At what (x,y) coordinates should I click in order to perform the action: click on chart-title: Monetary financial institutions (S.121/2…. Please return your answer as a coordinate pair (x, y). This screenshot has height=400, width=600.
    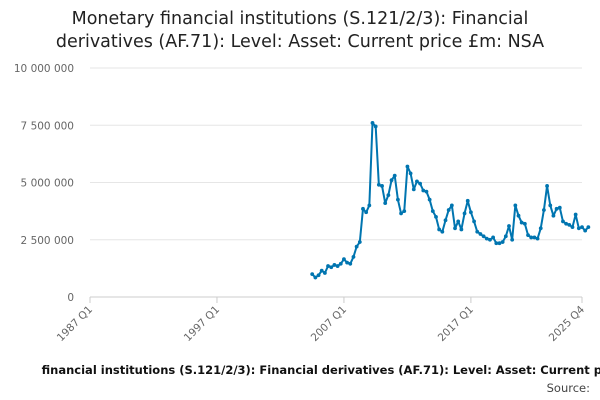
    Looking at the image, I should click on (300, 31).